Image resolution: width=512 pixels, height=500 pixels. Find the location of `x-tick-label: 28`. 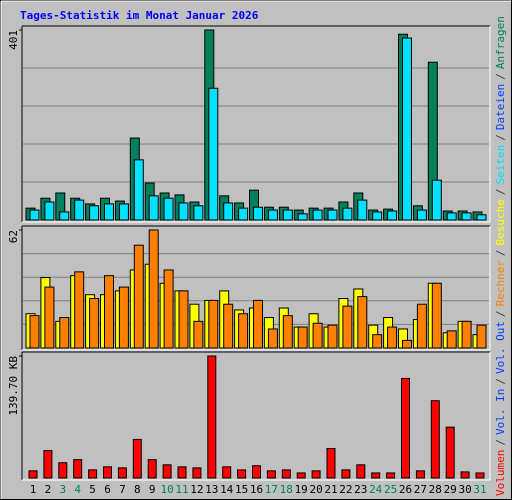

x-tick-label: 28 is located at coordinates (435, 489).